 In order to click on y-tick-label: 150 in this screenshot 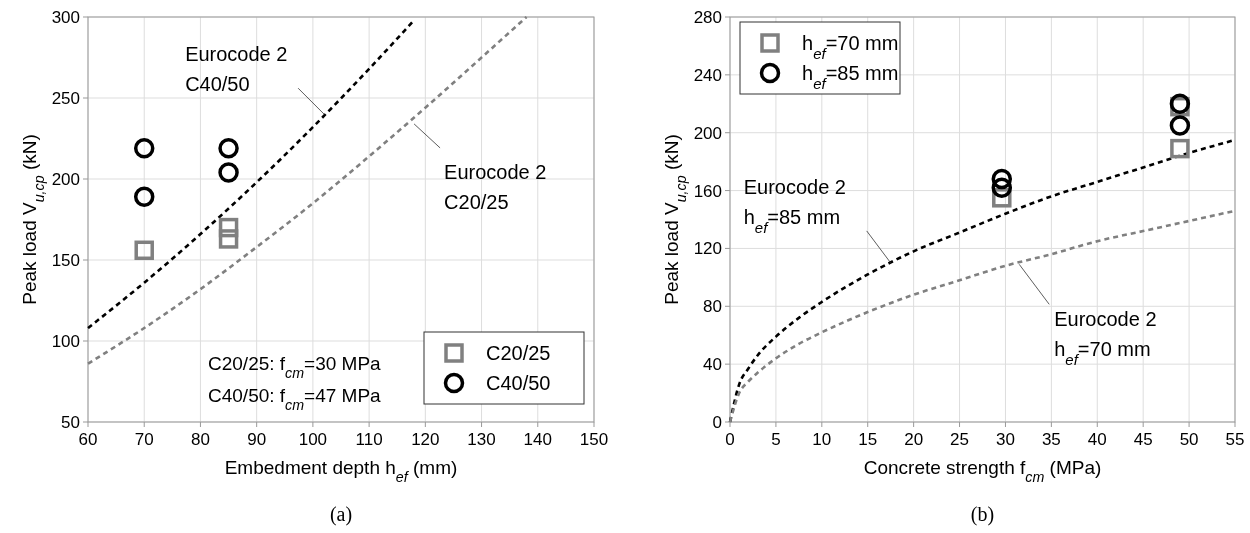, I will do `click(65, 260)`.